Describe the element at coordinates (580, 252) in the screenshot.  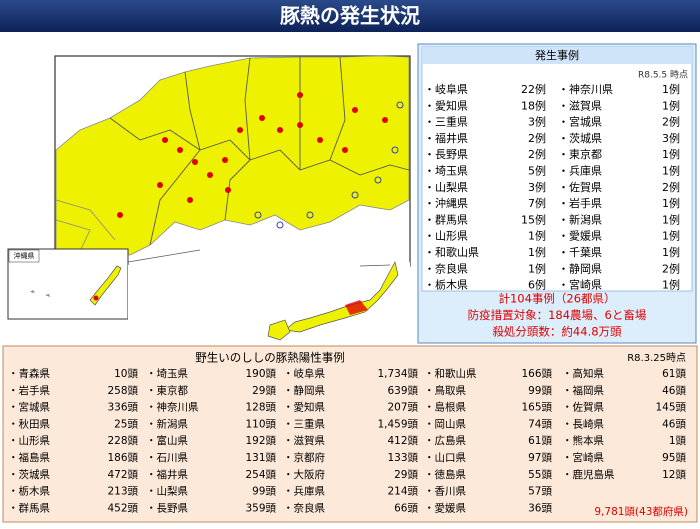
I see `prefecture: ・千葉県` at that location.